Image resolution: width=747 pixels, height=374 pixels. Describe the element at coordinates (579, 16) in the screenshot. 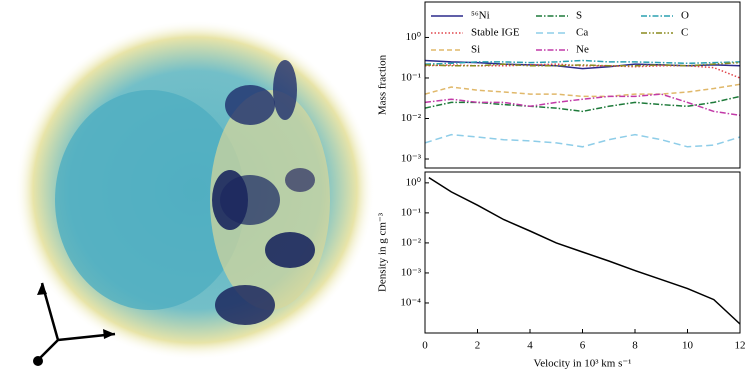

I see `legend-label: S` at that location.